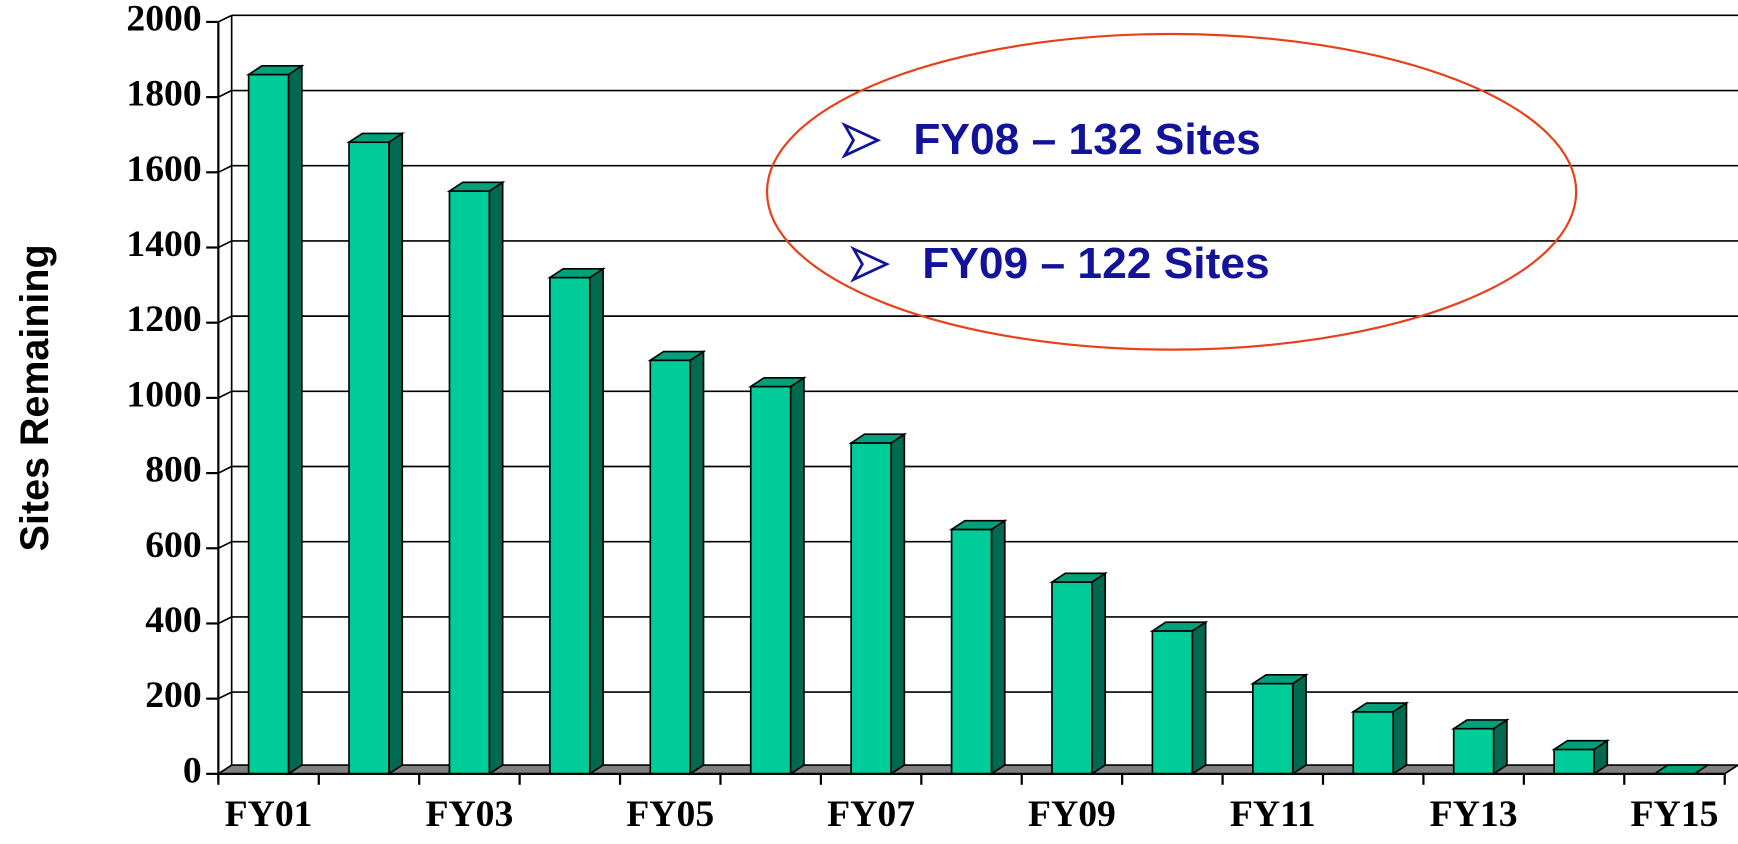 Image resolution: width=1738 pixels, height=844 pixels. What do you see at coordinates (1095, 263) in the screenshot?
I see `annotation: FY09 – 122 Sites` at bounding box center [1095, 263].